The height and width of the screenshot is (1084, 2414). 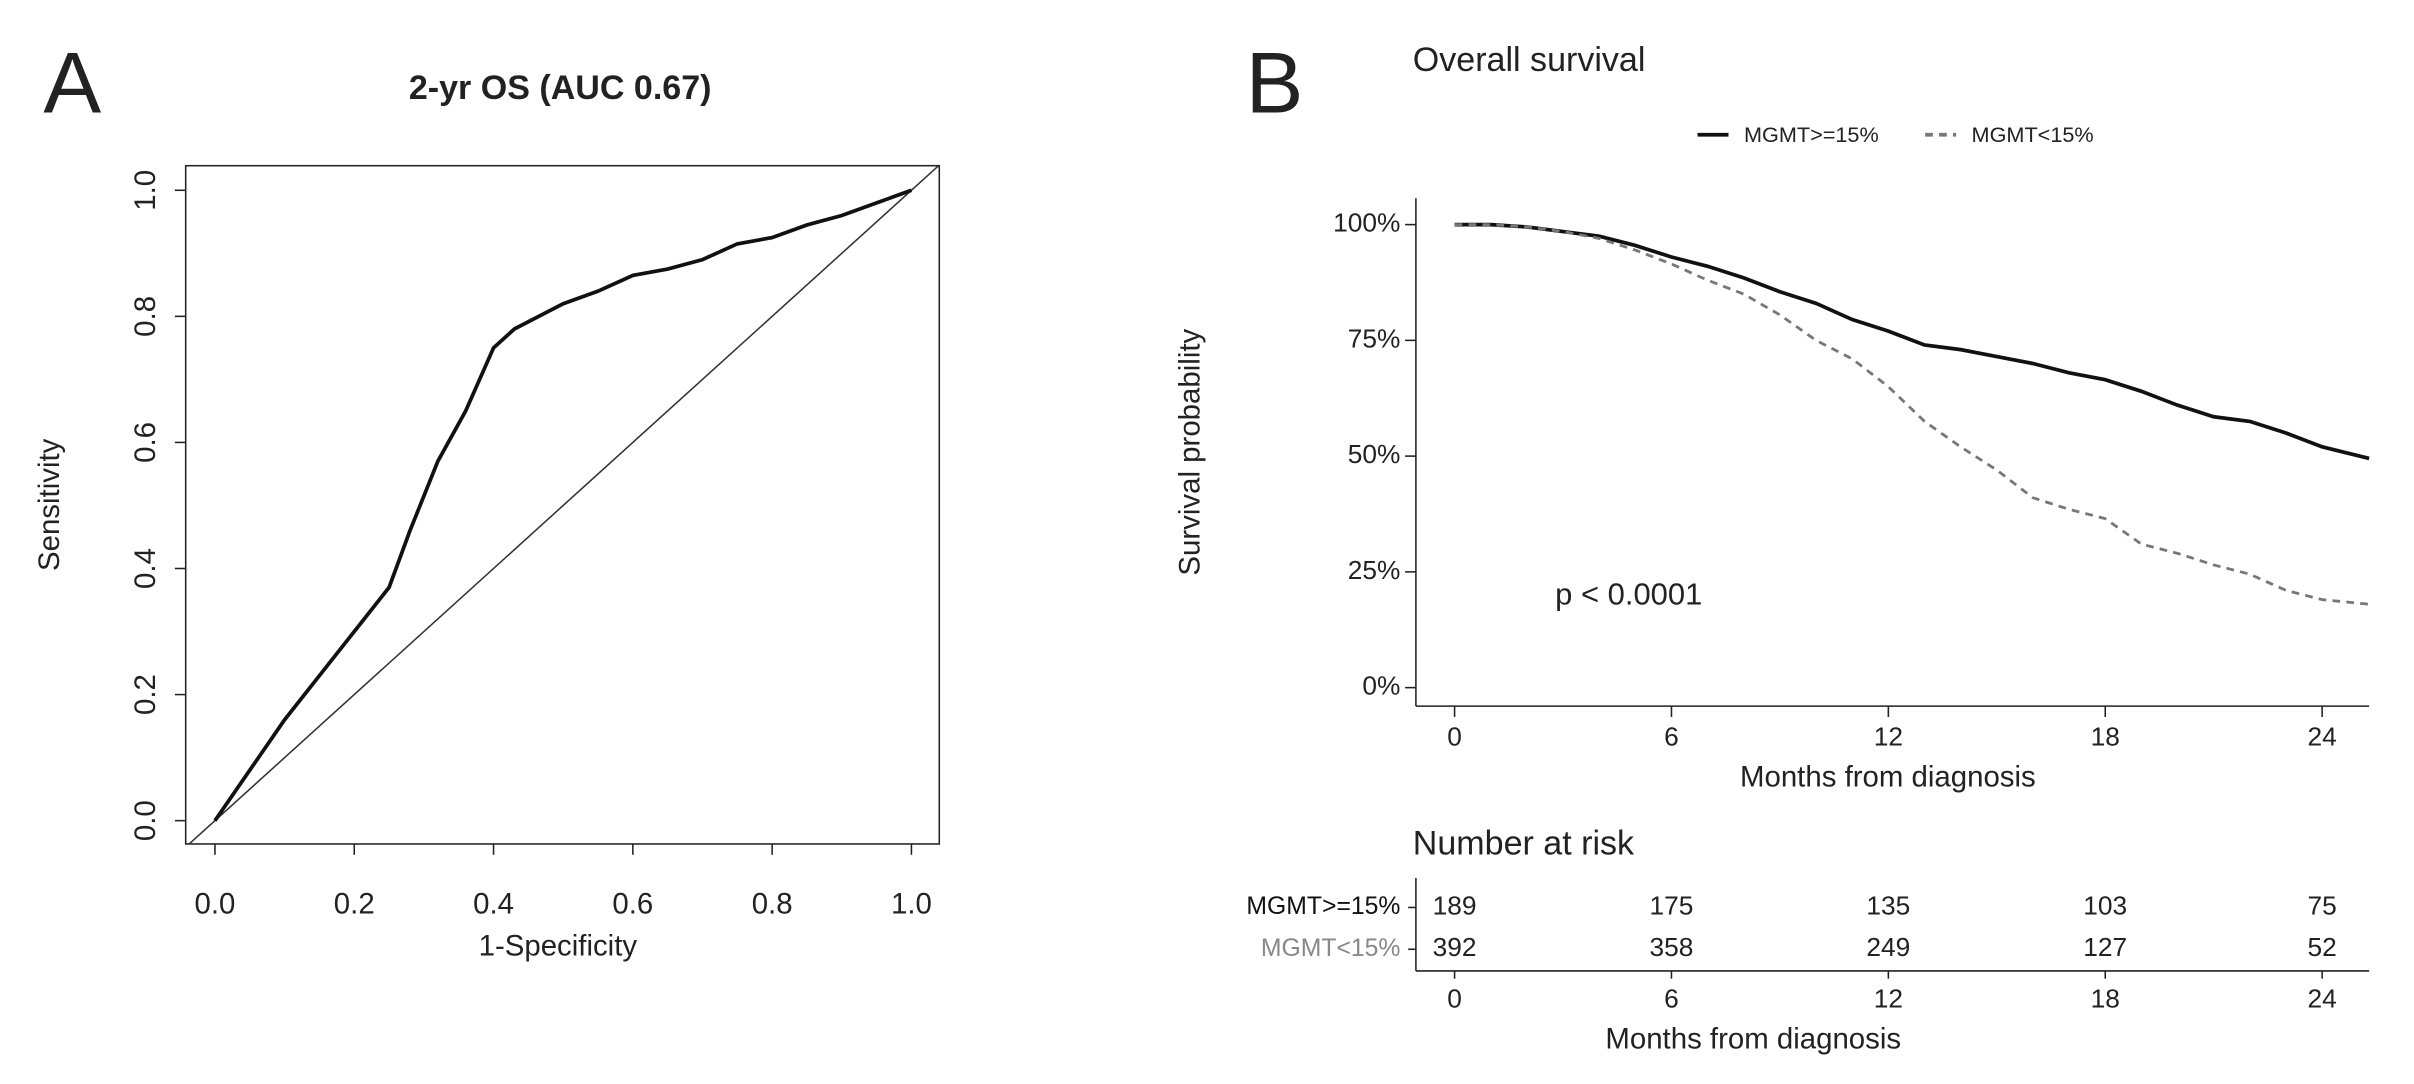 I want to click on y-axis-label: Survival probability, so click(x=1189, y=451).